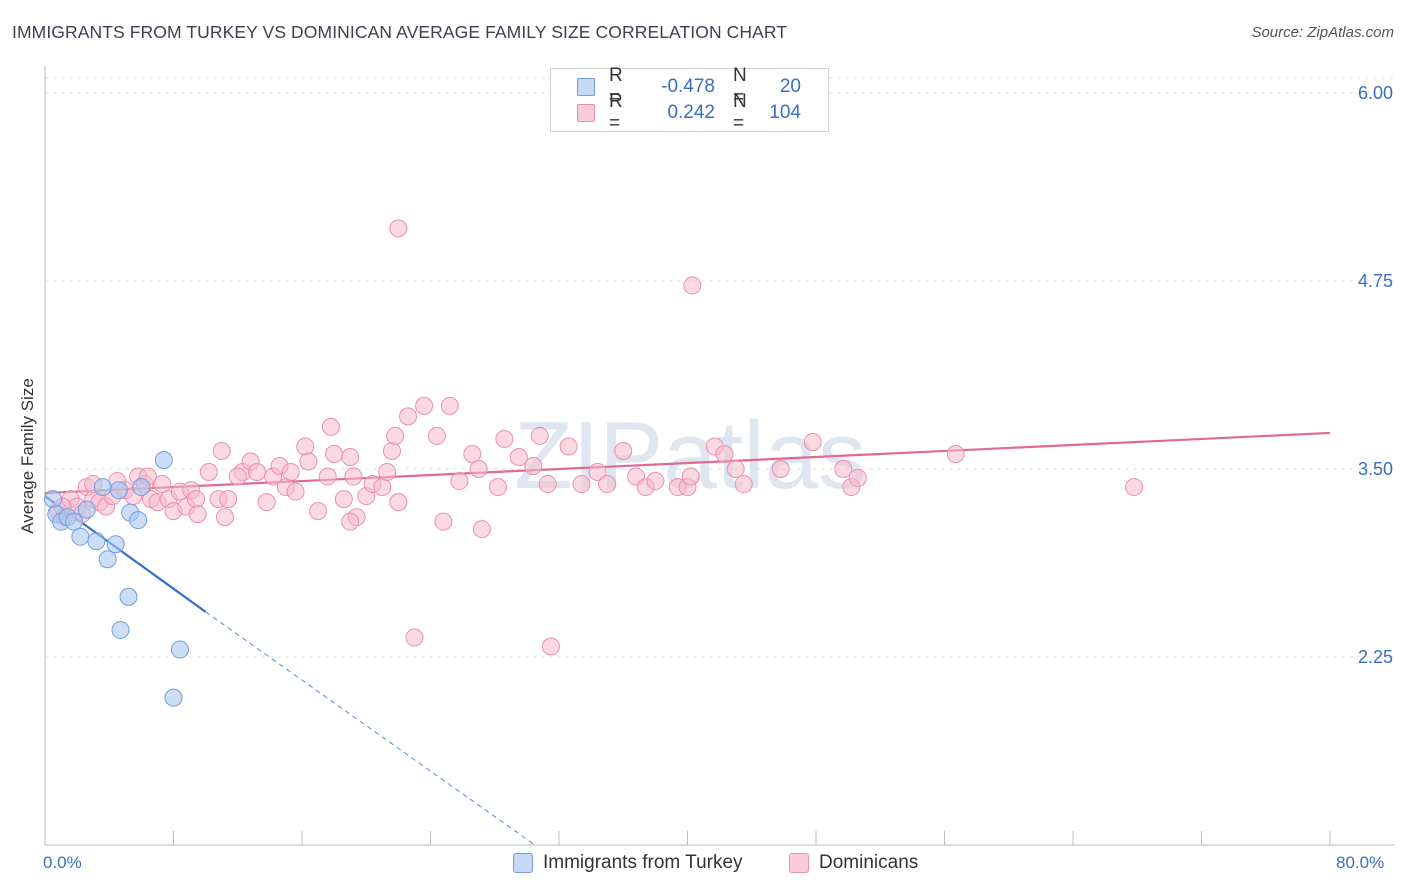  Describe the element at coordinates (1375, 93) in the screenshot. I see `y-tick-label: 6.00` at that location.